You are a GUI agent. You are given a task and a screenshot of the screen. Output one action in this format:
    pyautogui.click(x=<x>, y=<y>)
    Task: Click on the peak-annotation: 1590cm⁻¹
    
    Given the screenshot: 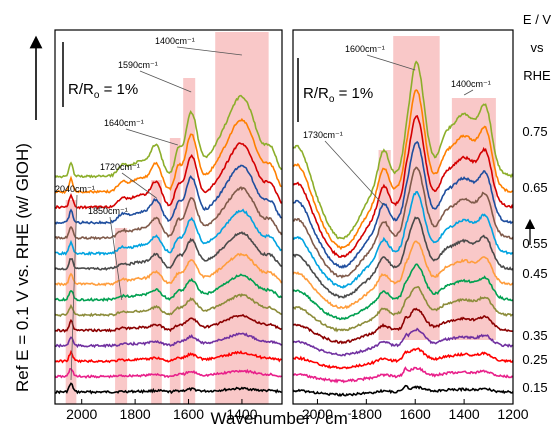 What is the action you would take?
    pyautogui.click(x=138, y=65)
    